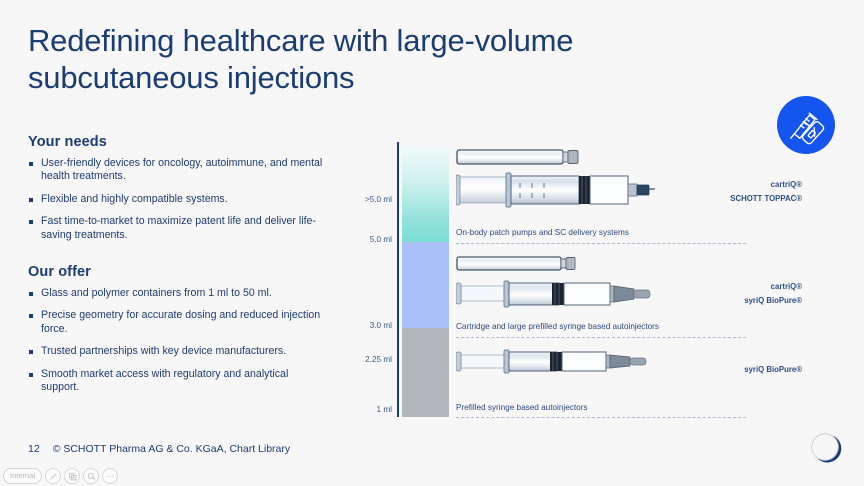  I want to click on your-needs-heading: Your needs, so click(67, 142).